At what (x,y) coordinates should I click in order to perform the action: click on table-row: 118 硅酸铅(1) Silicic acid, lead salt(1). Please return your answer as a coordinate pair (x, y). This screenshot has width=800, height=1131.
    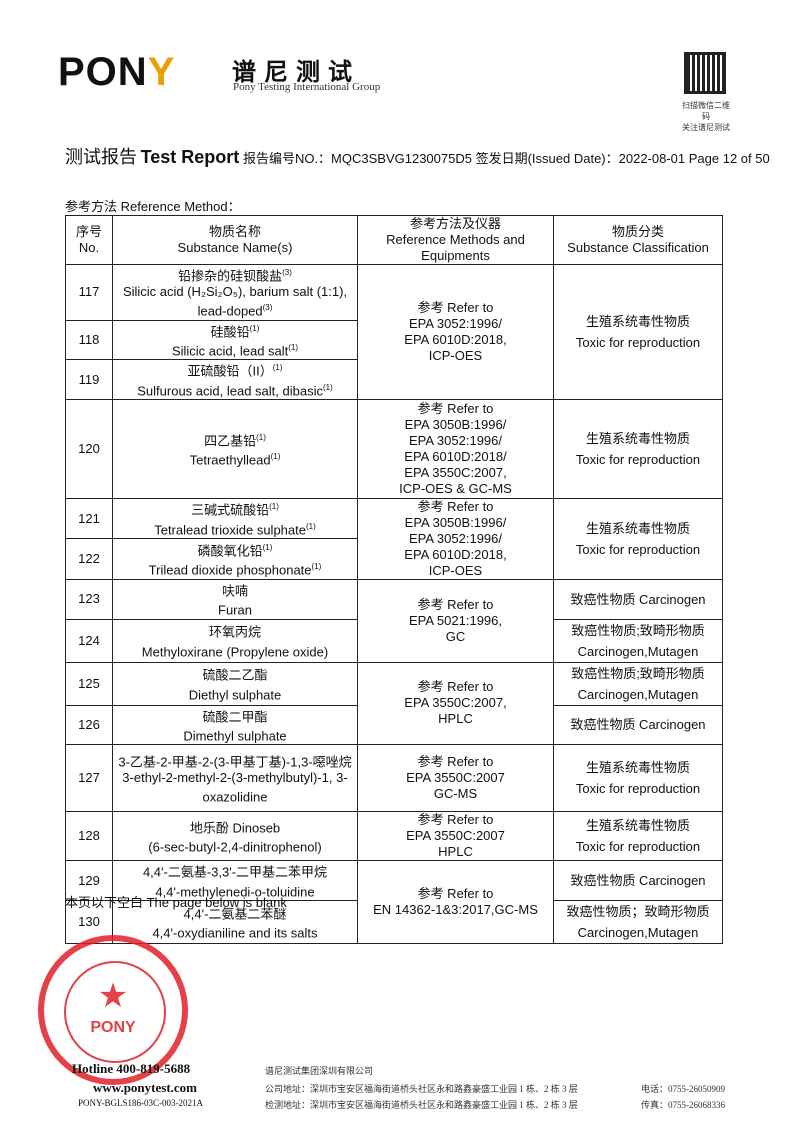
    Looking at the image, I should click on (394, 340).